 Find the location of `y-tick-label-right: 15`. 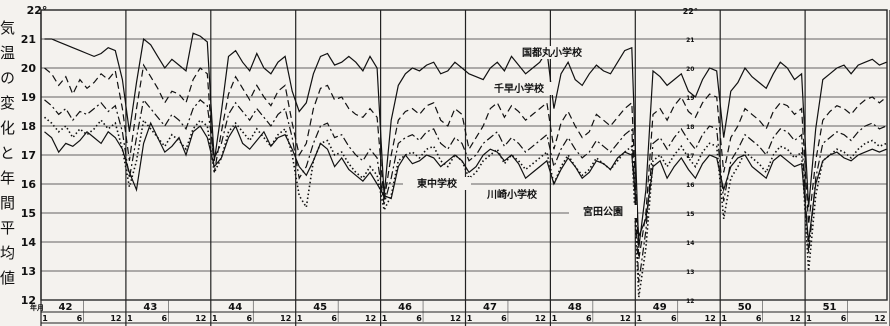

y-tick-label-right: 15 is located at coordinates (690, 214).